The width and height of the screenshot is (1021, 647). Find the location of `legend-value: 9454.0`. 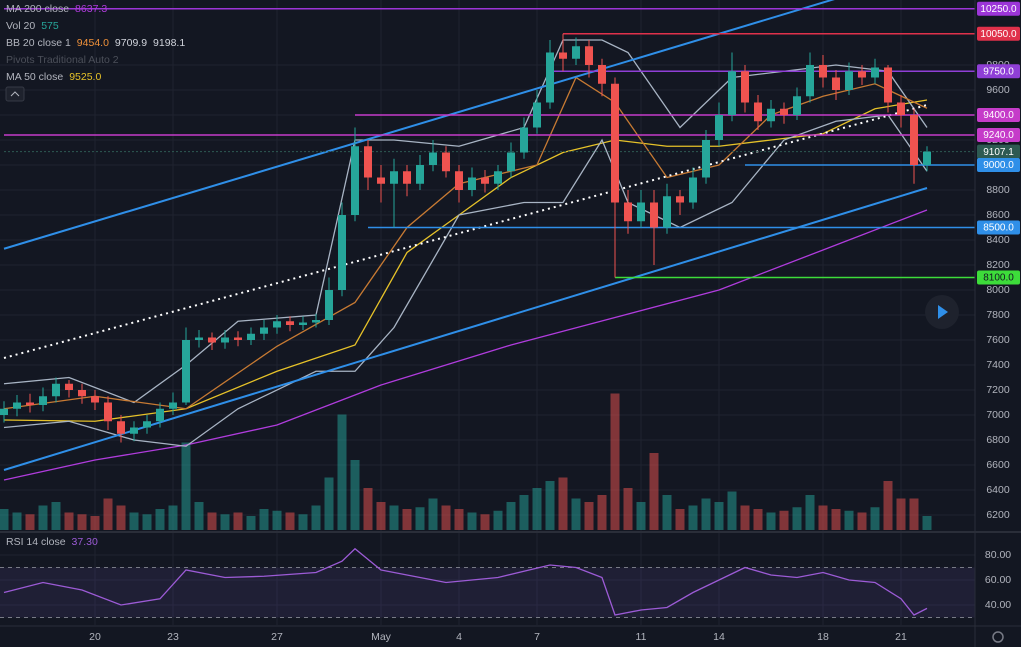

legend-value: 9454.0 is located at coordinates (93, 43).